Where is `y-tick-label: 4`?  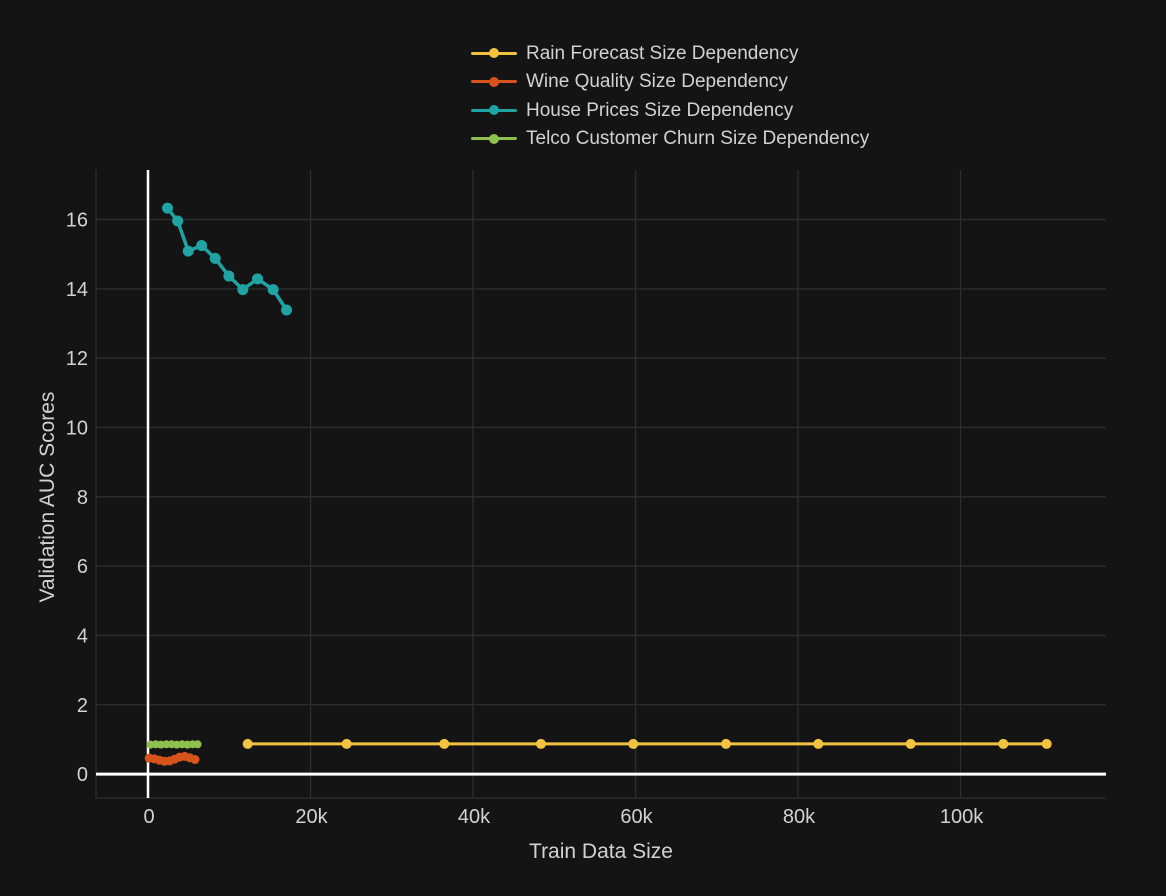
y-tick-label: 4 is located at coordinates (82, 636).